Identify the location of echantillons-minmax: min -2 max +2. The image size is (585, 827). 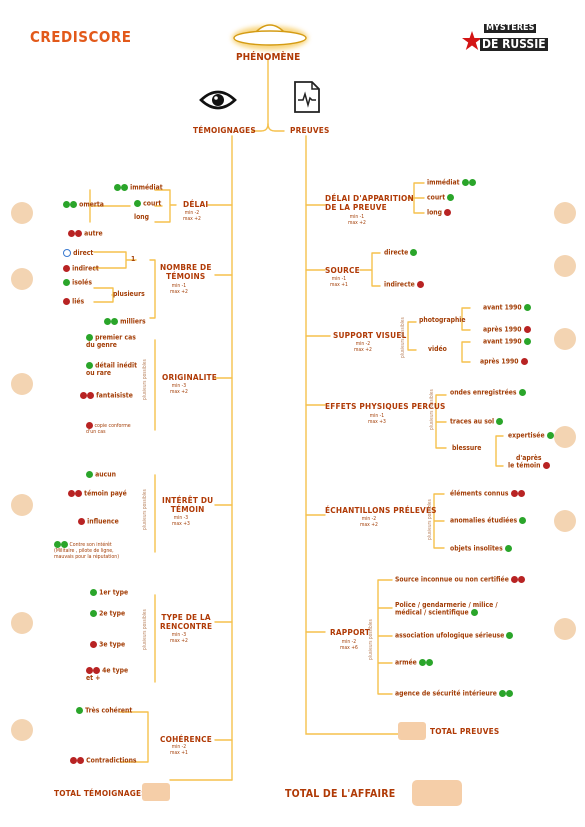
(369, 522).